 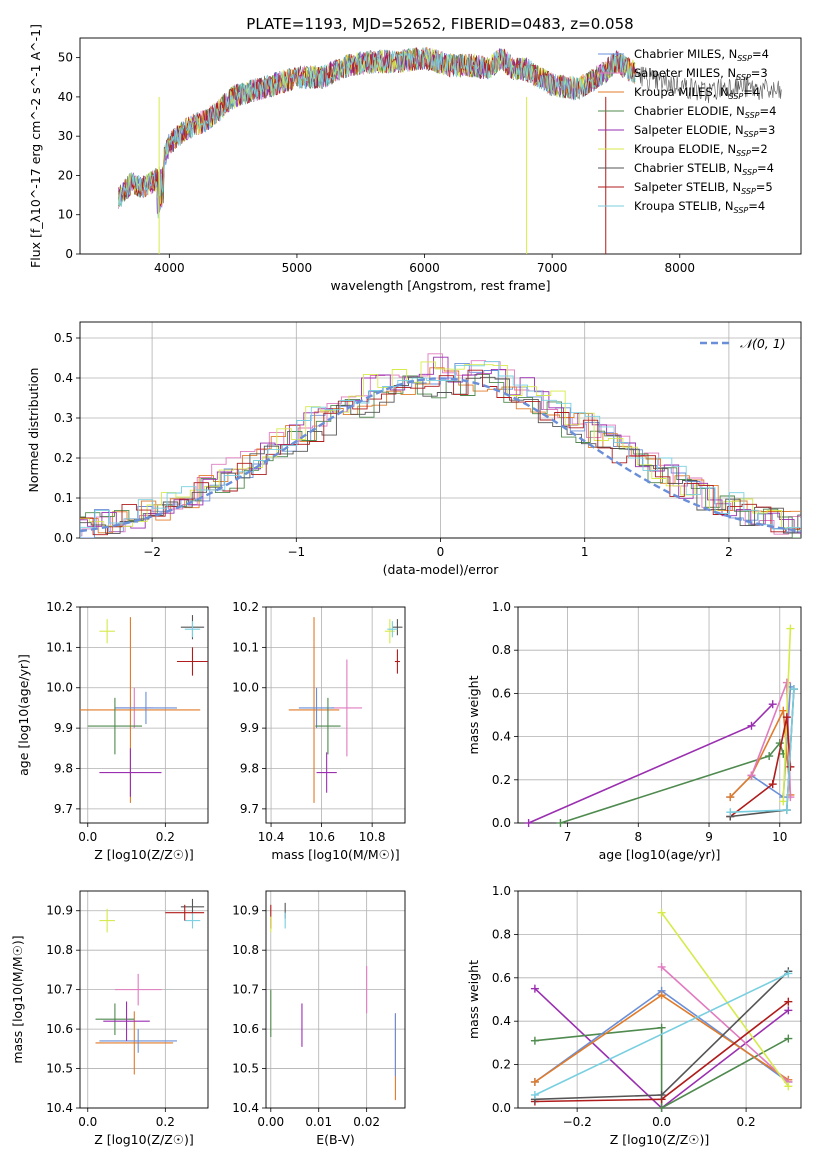 I want to click on x-tick-label: 2, so click(x=729, y=552).